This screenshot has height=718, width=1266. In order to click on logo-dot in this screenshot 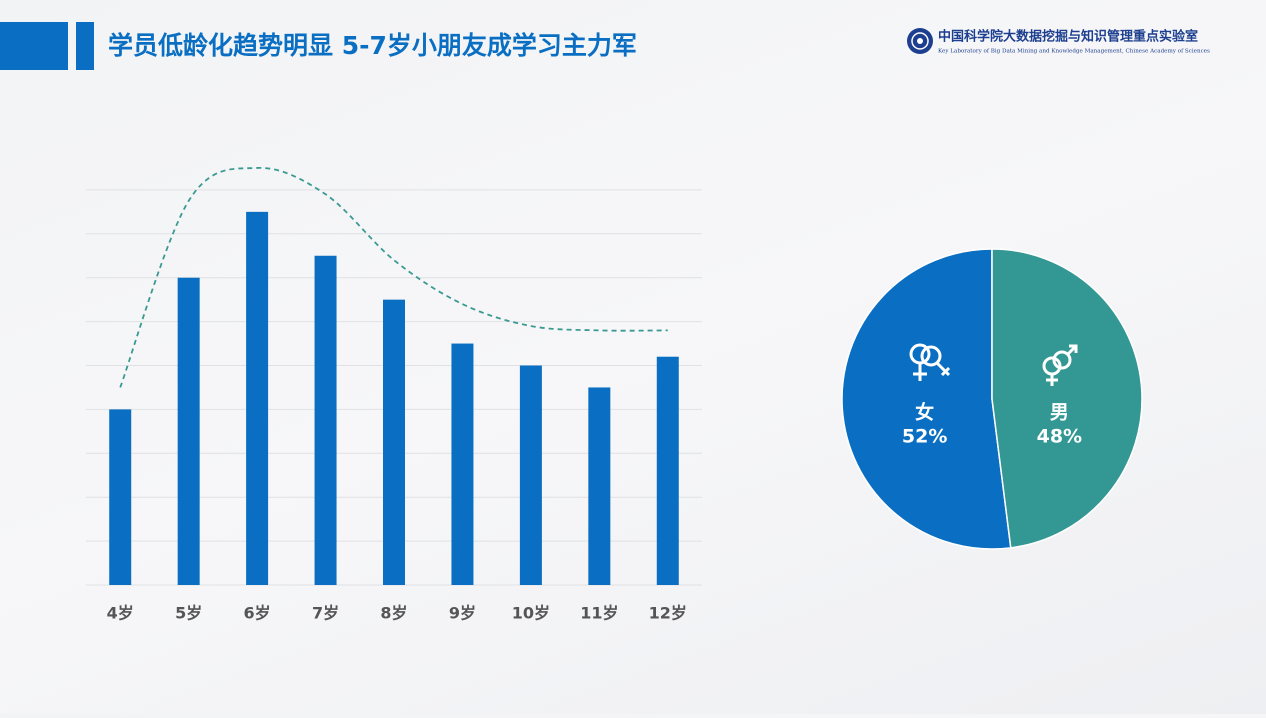, I will do `click(920, 41)`.